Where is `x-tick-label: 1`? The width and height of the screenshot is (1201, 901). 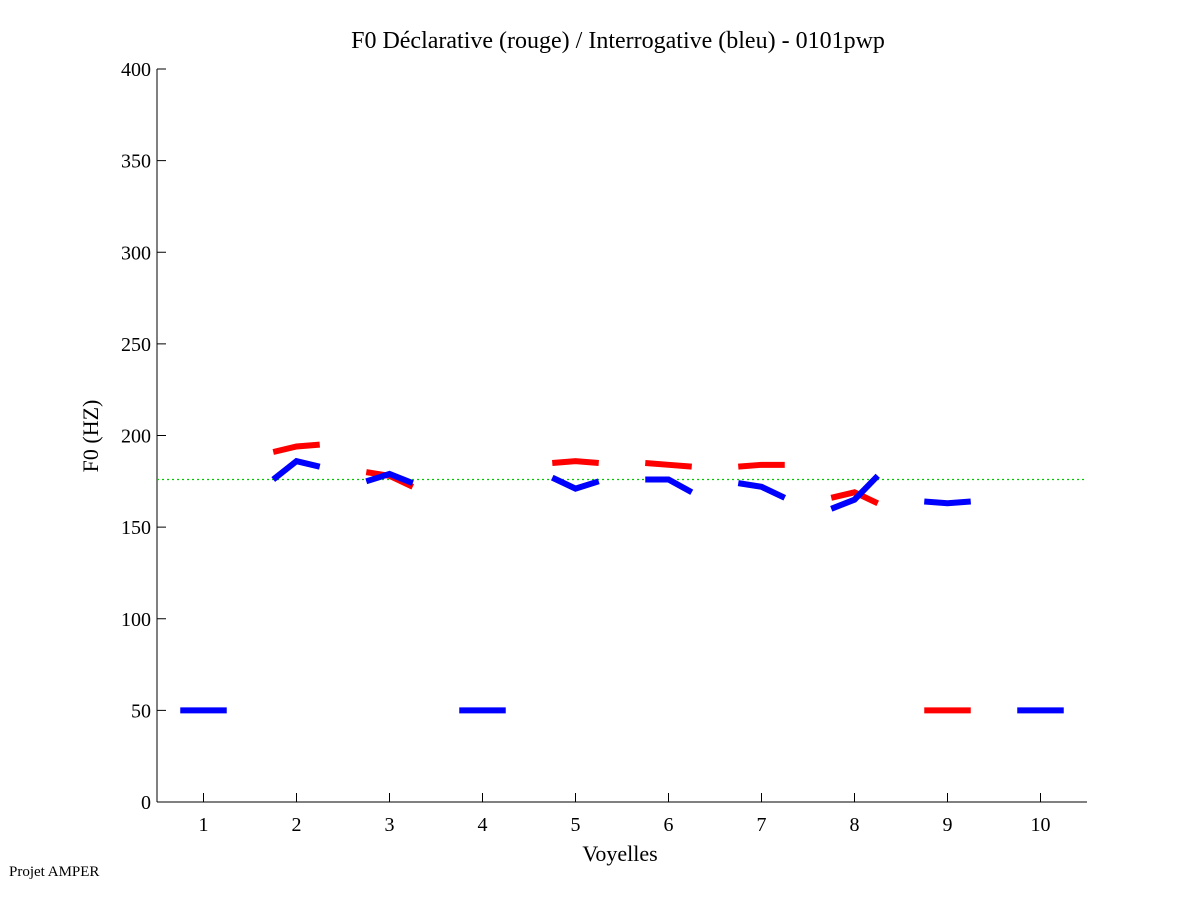 x-tick-label: 1 is located at coordinates (204, 825).